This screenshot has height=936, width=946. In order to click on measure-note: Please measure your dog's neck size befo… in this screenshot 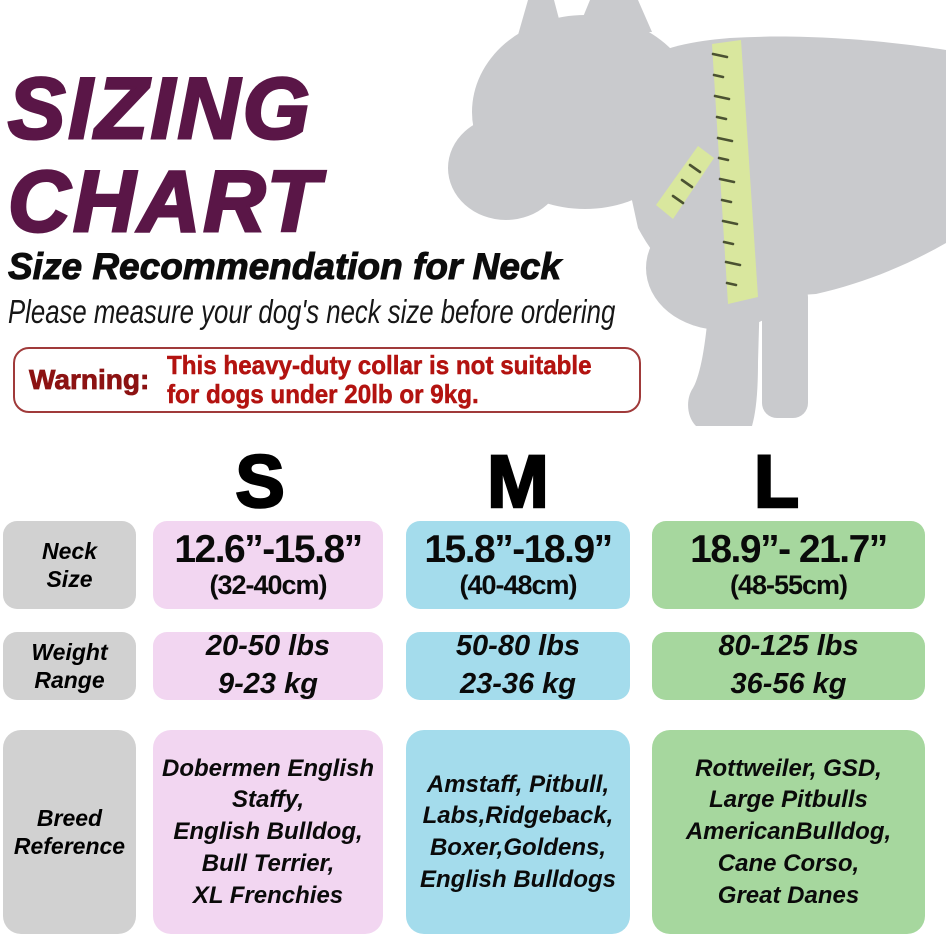, I will do `click(312, 311)`.